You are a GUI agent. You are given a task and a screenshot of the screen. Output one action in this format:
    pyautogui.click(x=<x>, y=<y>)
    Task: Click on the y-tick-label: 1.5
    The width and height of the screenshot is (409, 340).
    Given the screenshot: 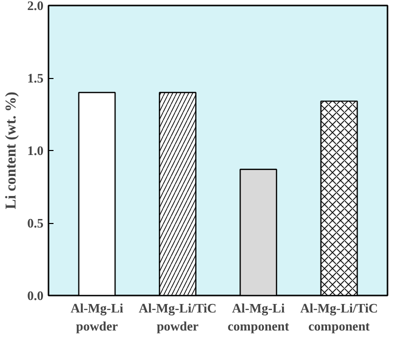 What is the action you would take?
    pyautogui.click(x=35, y=78)
    